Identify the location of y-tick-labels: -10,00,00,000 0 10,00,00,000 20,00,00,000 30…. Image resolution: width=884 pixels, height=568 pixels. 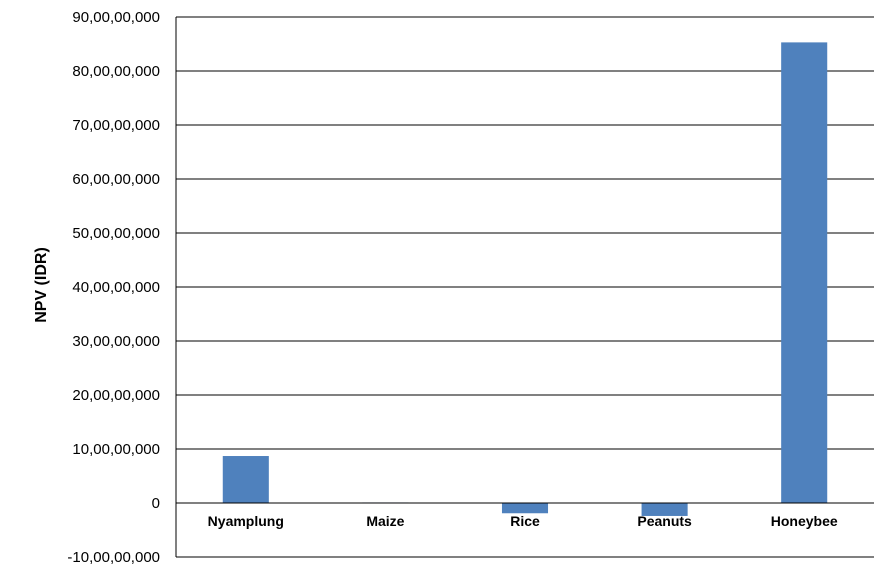
(113, 287).